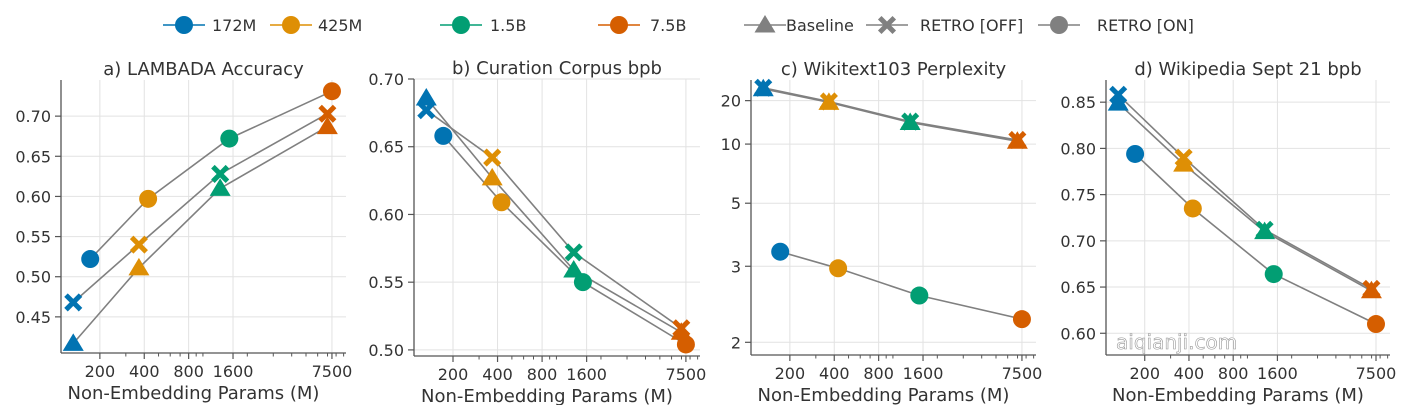  What do you see at coordinates (426, 96) in the screenshot?
I see `point-triangle-172M` at bounding box center [426, 96].